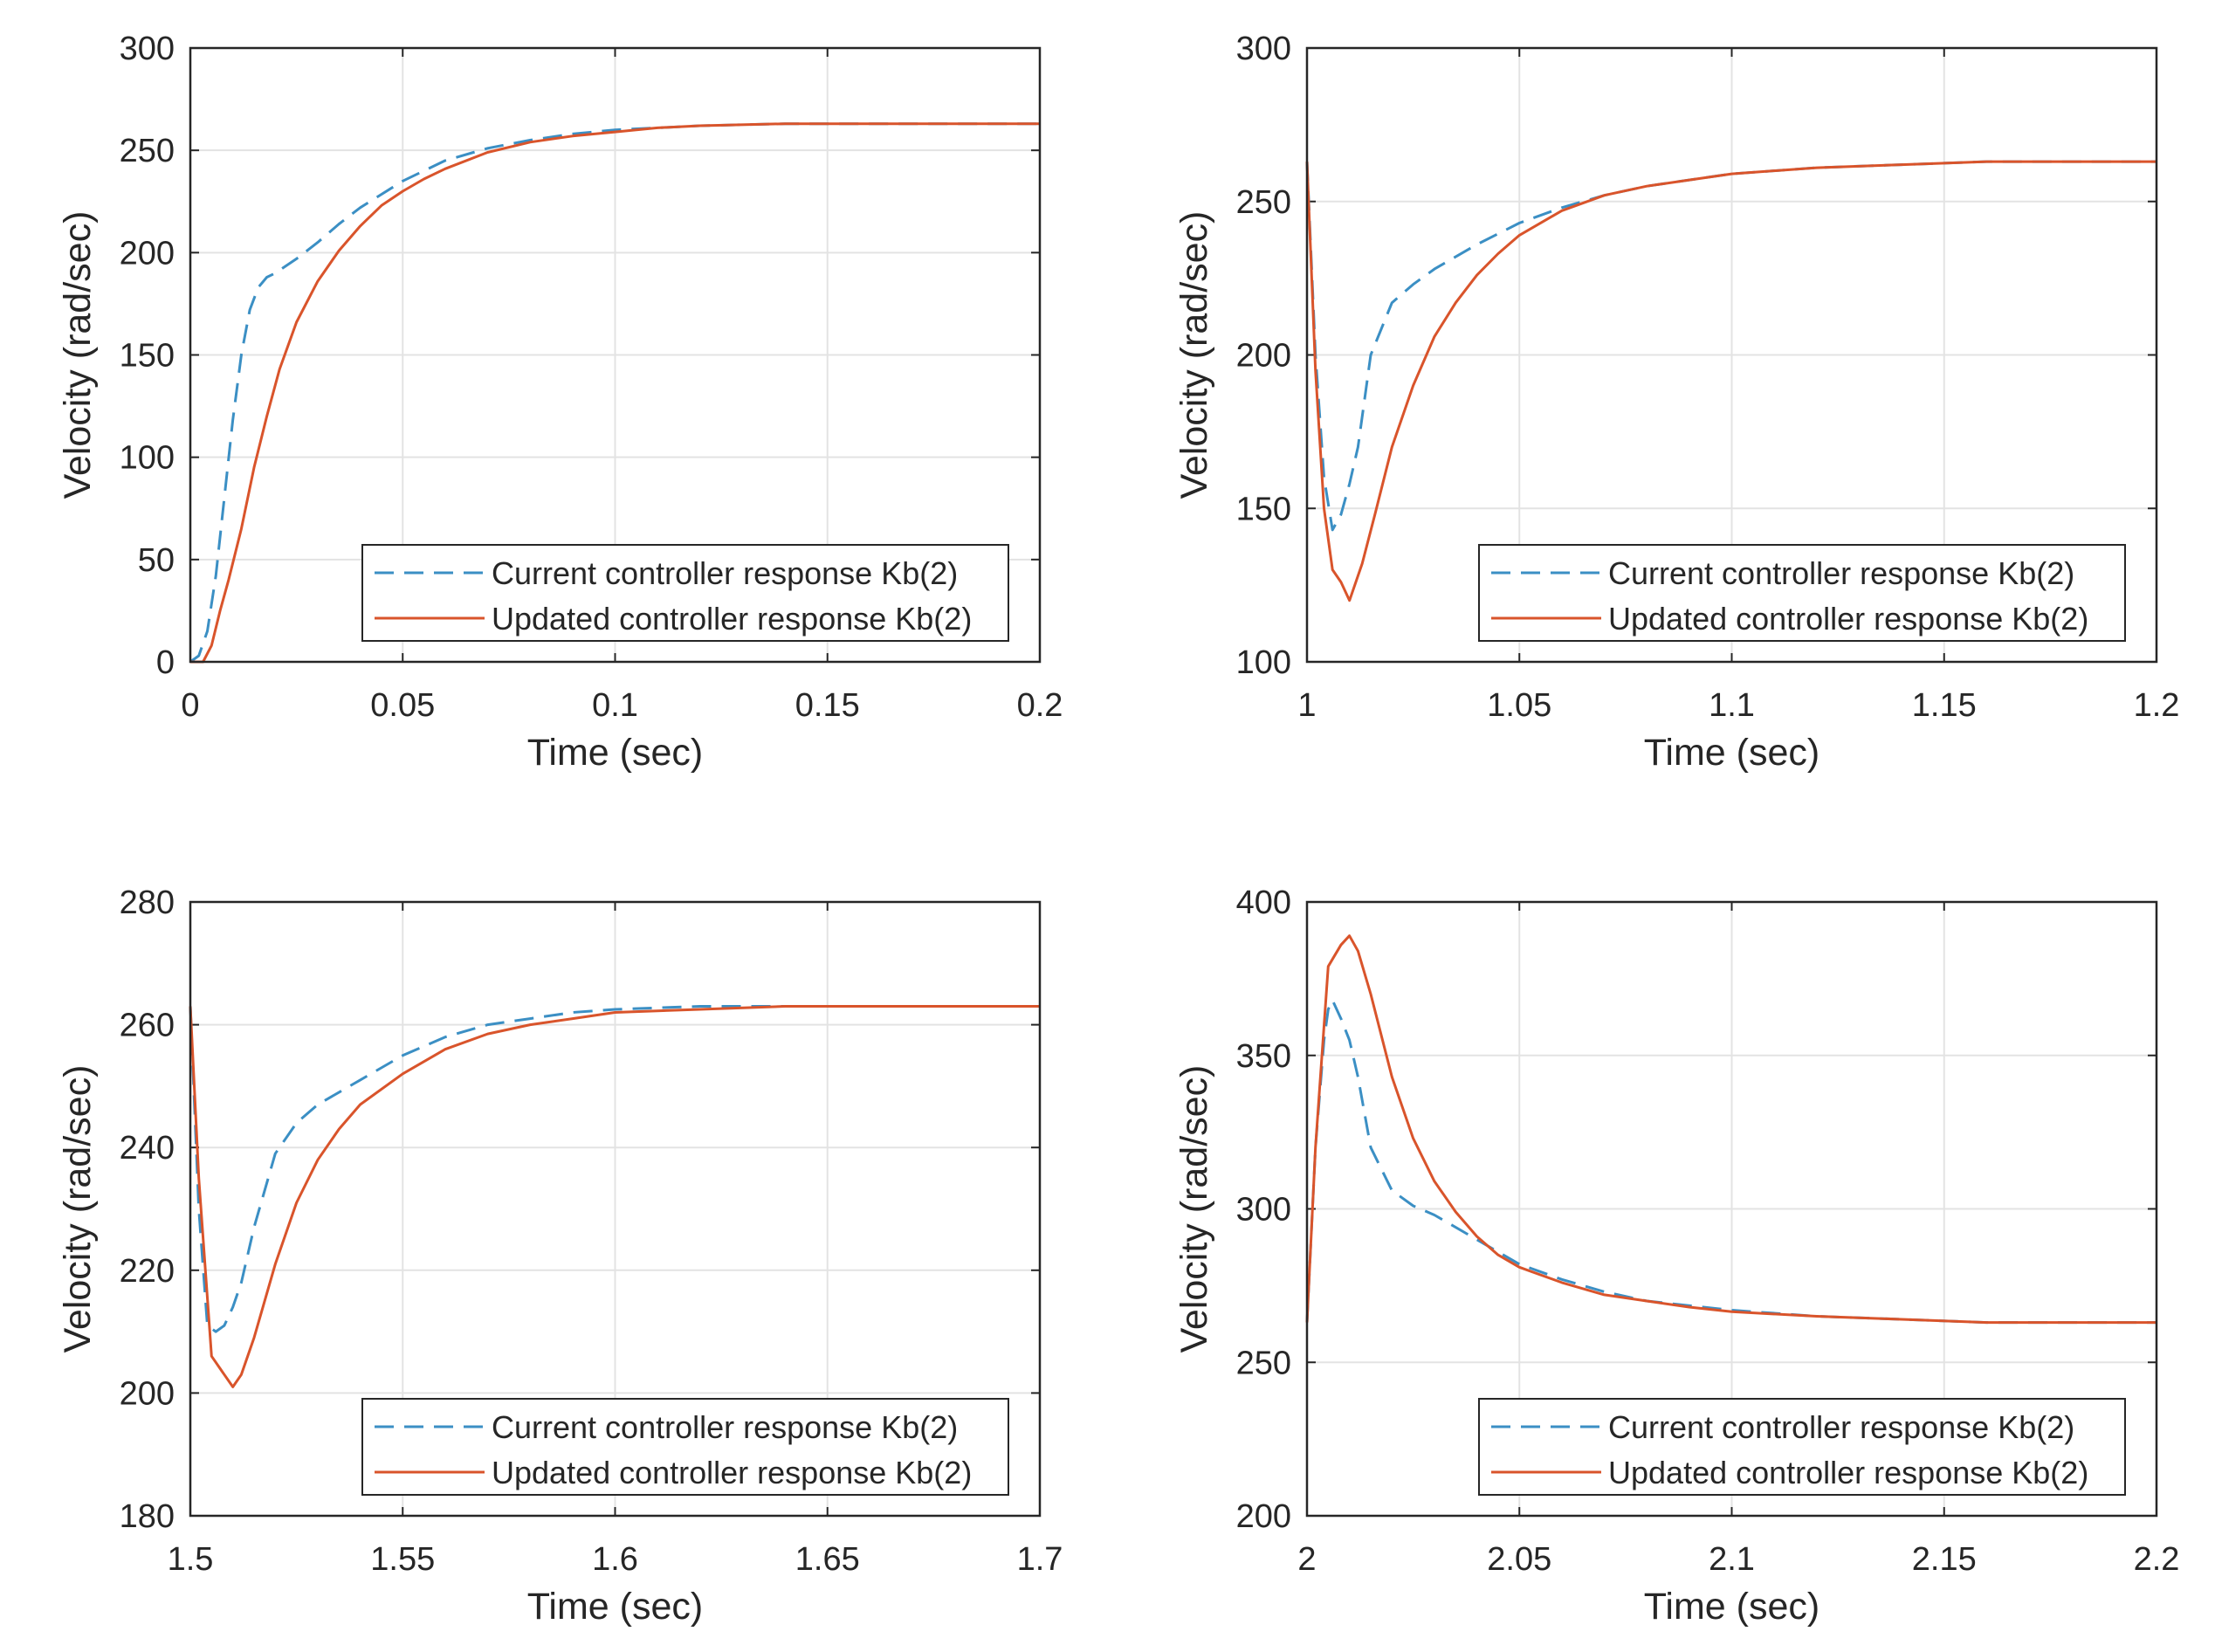  Describe the element at coordinates (1732, 1559) in the screenshot. I see `x-tick-label: 2.1` at that location.